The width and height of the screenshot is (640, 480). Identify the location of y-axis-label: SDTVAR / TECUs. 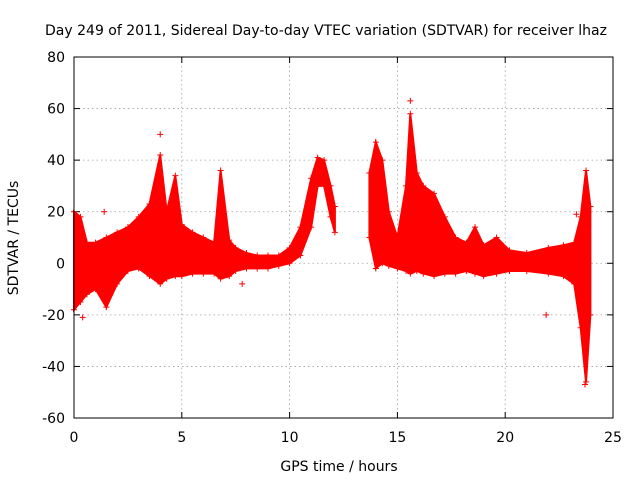
(14, 238).